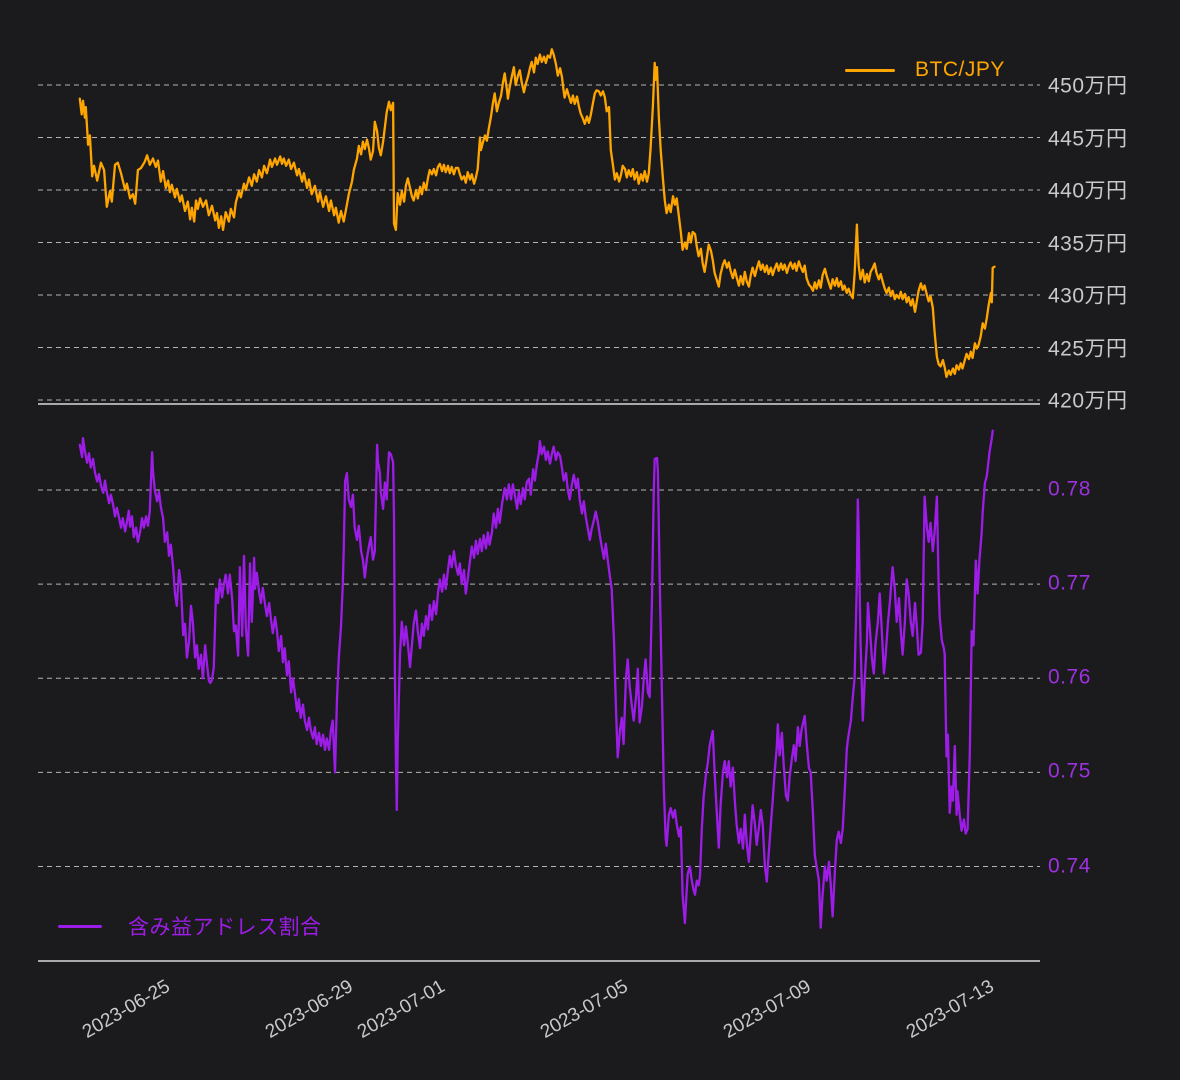  Describe the element at coordinates (1088, 296) in the screenshot. I see `y-tick-label: 430万円` at that location.